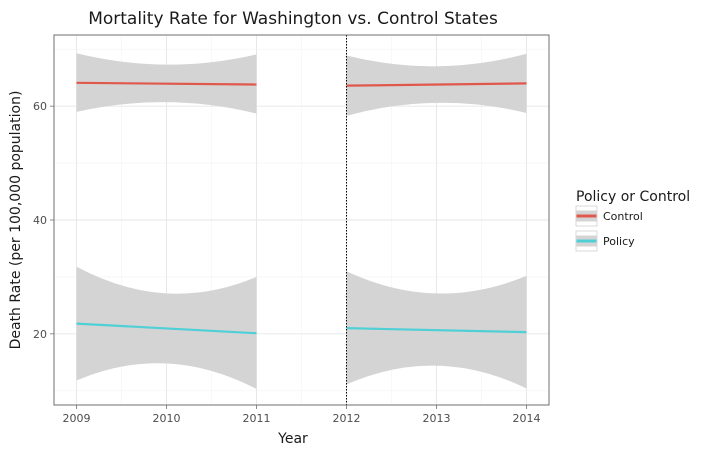 The image size is (728, 456). I want to click on x-tick-label: 2014, so click(527, 418).